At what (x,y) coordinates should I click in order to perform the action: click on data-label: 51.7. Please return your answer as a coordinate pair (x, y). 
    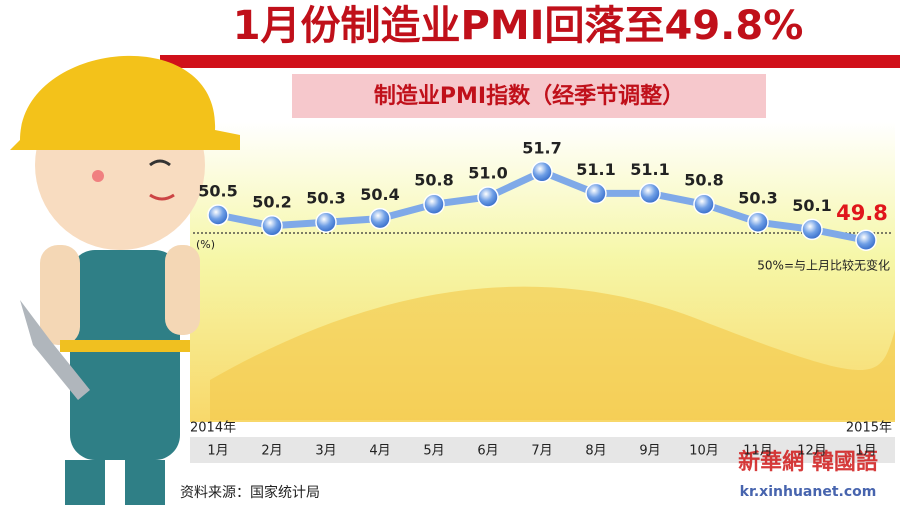
    Looking at the image, I should click on (541, 147).